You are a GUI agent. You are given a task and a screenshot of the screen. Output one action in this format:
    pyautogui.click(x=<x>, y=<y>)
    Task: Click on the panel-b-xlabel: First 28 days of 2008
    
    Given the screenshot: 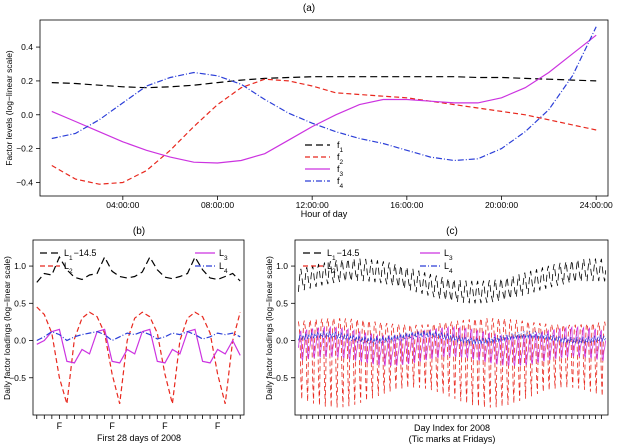 What is the action you would take?
    pyautogui.click(x=139, y=438)
    